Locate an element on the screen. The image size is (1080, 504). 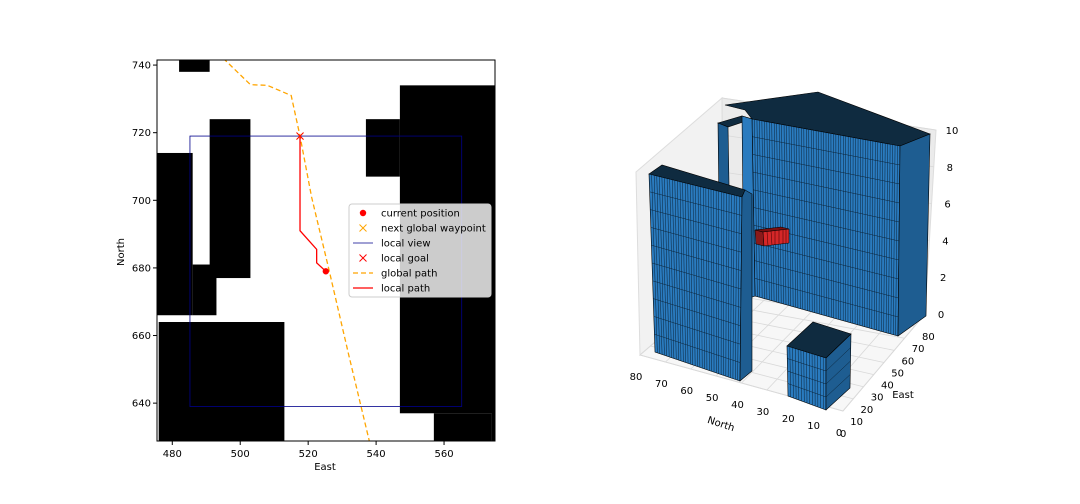
legend-box is located at coordinates (420, 250).